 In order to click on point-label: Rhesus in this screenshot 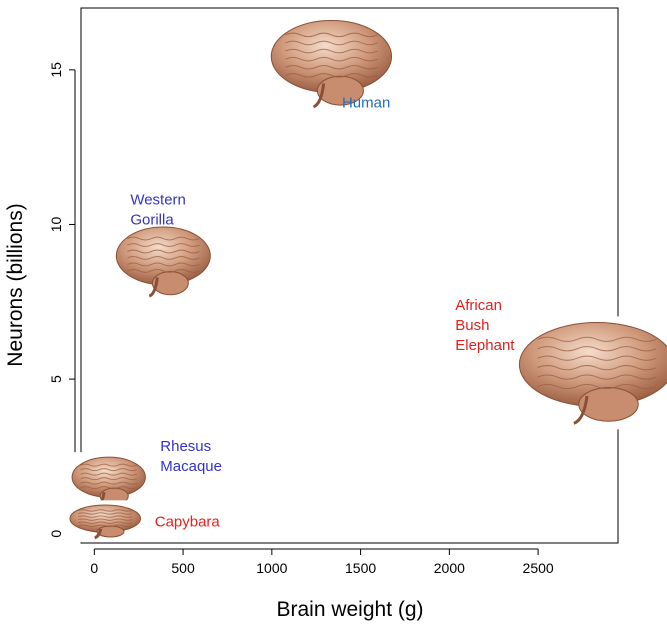, I will do `click(185, 446)`.